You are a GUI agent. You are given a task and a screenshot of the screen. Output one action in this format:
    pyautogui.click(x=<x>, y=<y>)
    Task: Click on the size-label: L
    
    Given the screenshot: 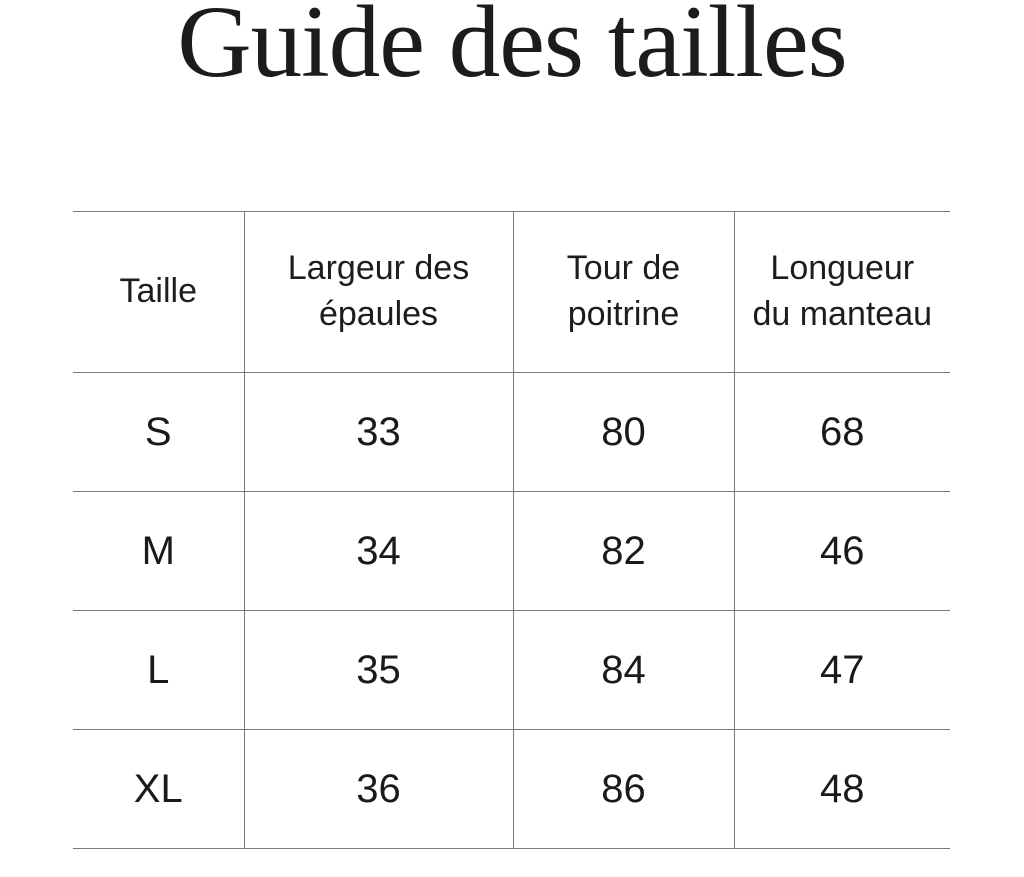 What is the action you would take?
    pyautogui.click(x=158, y=670)
    